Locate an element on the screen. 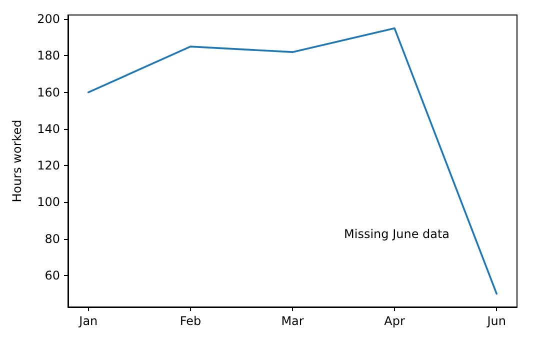  y-axis-title: Hours worked is located at coordinates (17, 161).